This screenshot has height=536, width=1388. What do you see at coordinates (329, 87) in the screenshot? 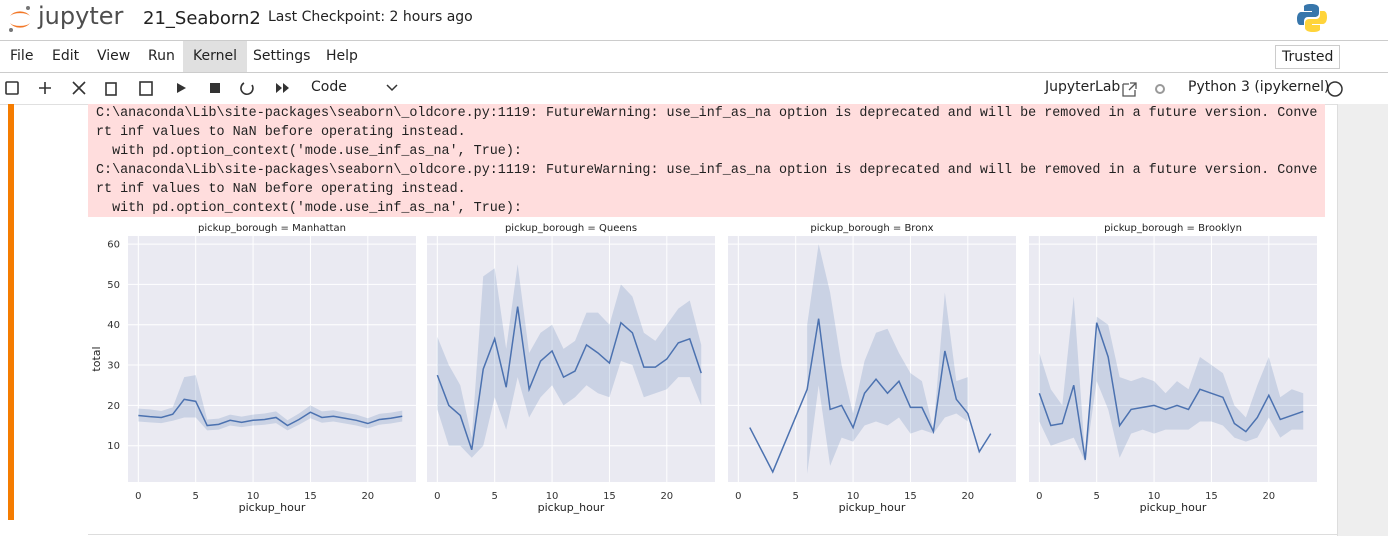
I see `cell-type: Code` at bounding box center [329, 87].